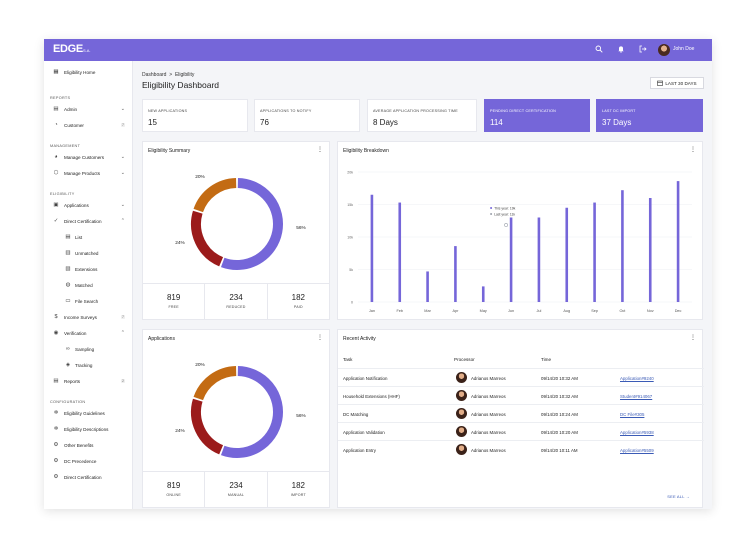 This screenshot has height=556, width=756. What do you see at coordinates (88, 461) in the screenshot?
I see `sidebar-item-dc-precedence: ⚙ DC Precedence` at bounding box center [88, 461].